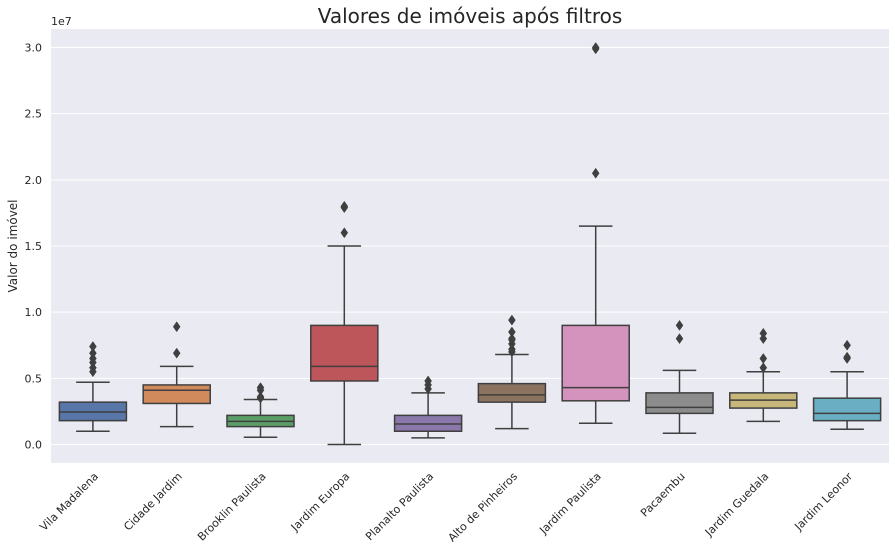 Image resolution: width=895 pixels, height=553 pixels. I want to click on x-tick-label: Jardim Leonor, so click(823, 502).